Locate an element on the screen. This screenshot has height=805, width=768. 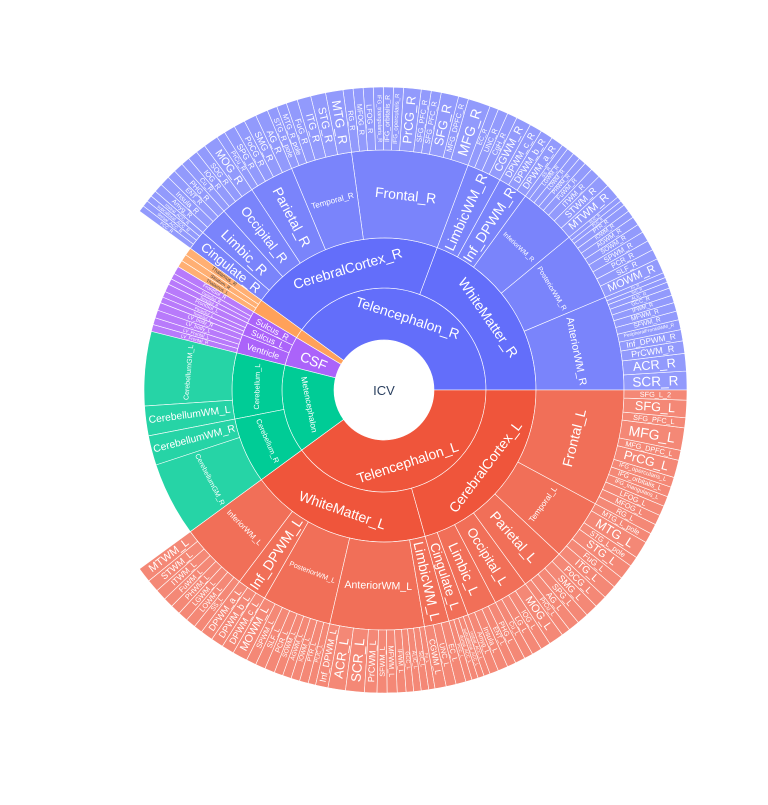
sunburst-label-ifwm-l: IFWM_L is located at coordinates (400, 661).